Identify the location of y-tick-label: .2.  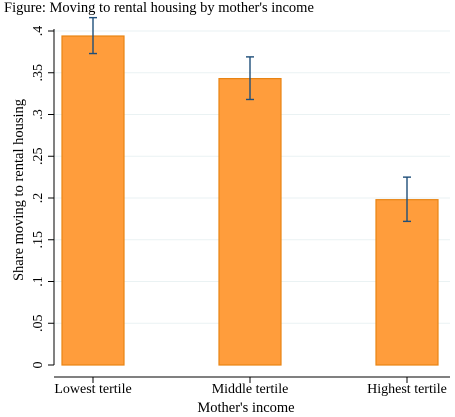
(38, 198).